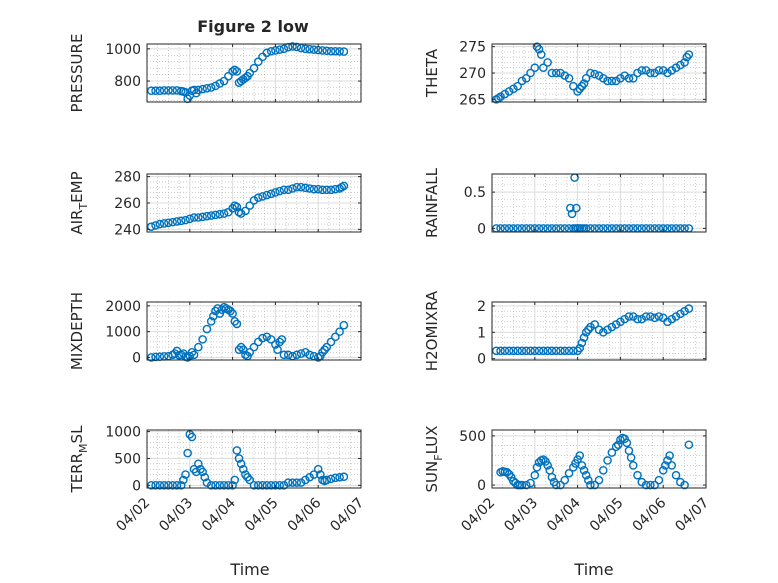  Describe the element at coordinates (593, 569) in the screenshot. I see `x-axis-label-right: Time` at that location.